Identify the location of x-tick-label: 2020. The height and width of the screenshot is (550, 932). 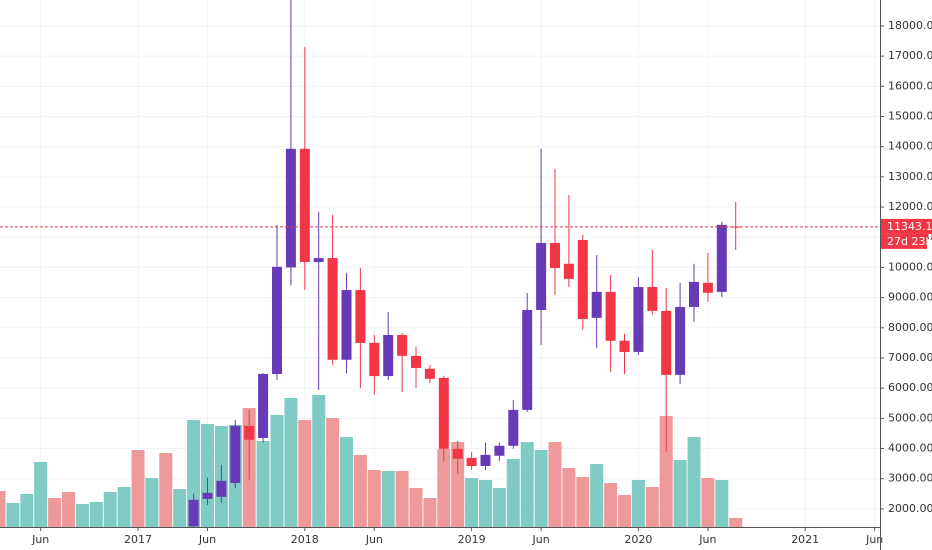
(638, 539).